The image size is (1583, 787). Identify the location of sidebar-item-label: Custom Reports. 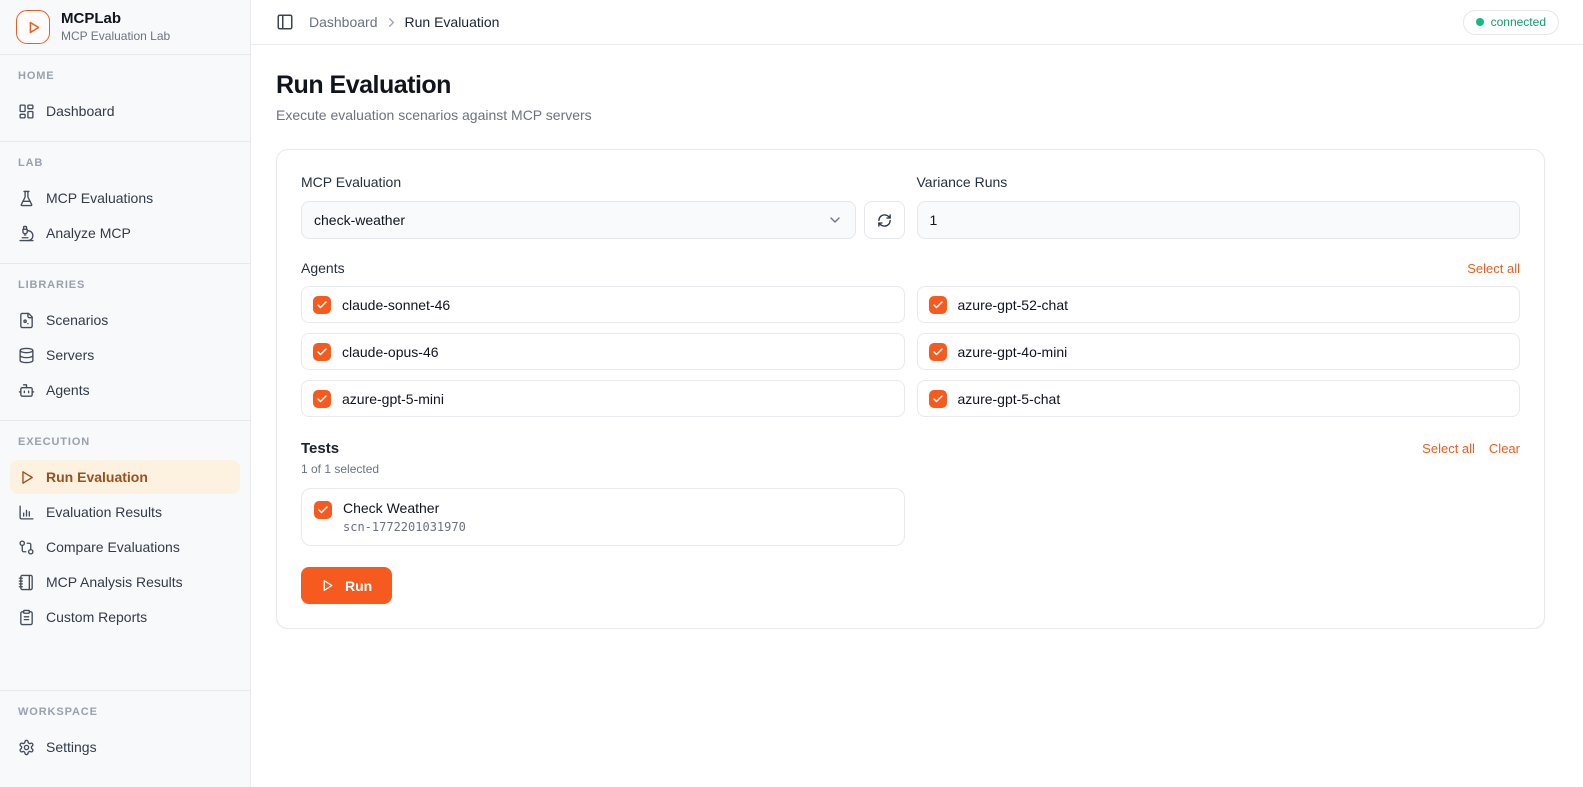
(97, 617).